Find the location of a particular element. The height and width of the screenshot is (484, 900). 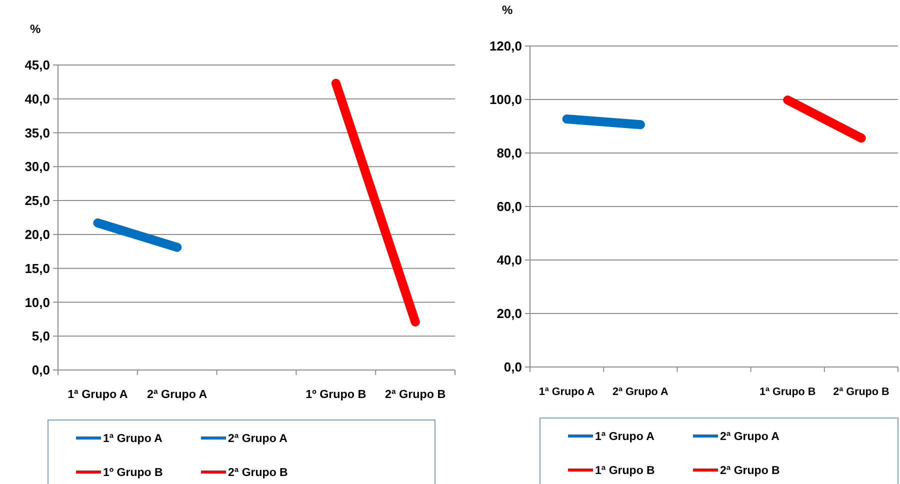

y-tick-label: 25,0 is located at coordinates (37, 200).